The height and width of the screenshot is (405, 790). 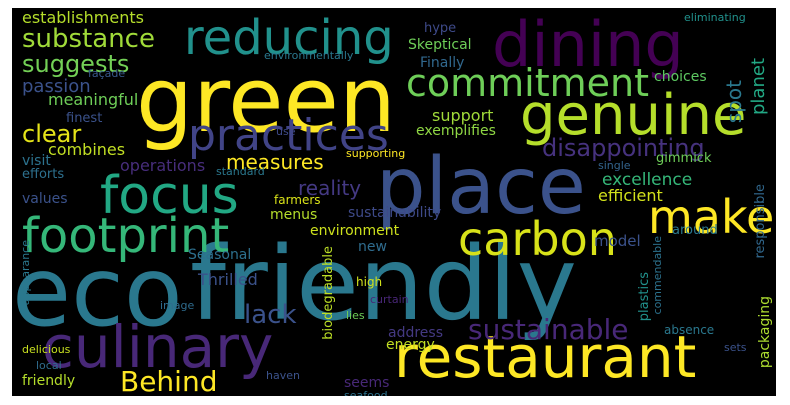 I want to click on word-haven: haven, so click(x=283, y=375).